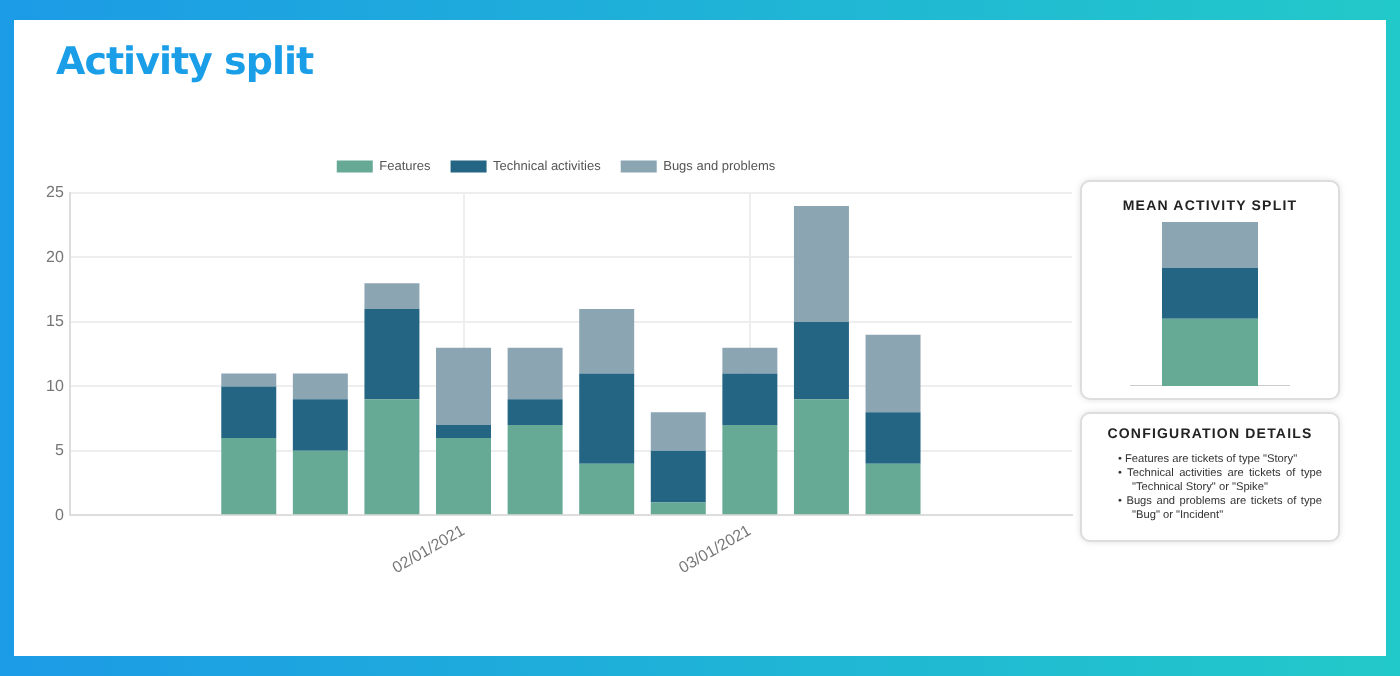 This screenshot has width=1400, height=676. What do you see at coordinates (59, 514) in the screenshot?
I see `y-tick-label: 0` at bounding box center [59, 514].